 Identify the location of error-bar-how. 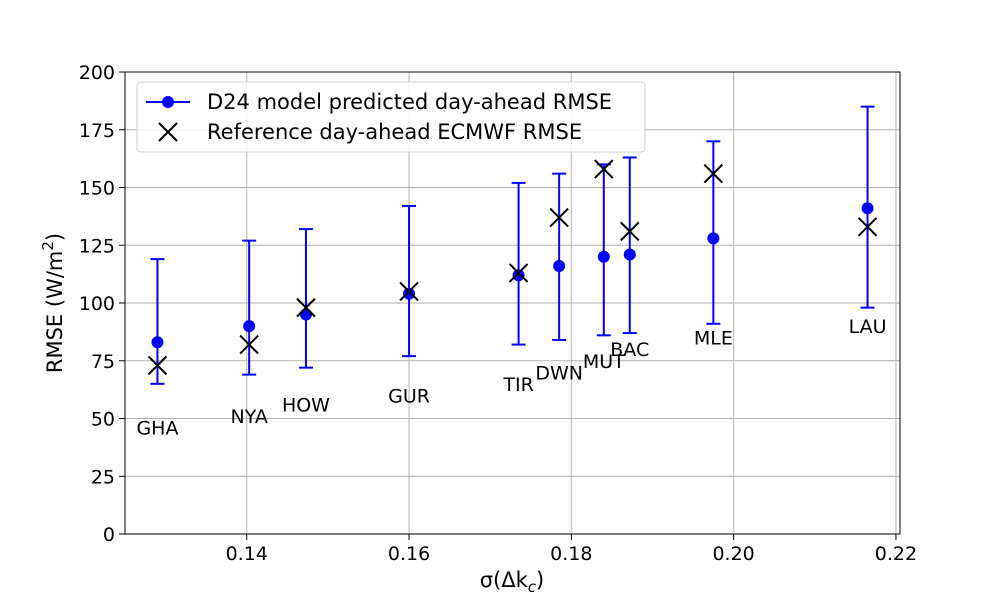
(305, 298).